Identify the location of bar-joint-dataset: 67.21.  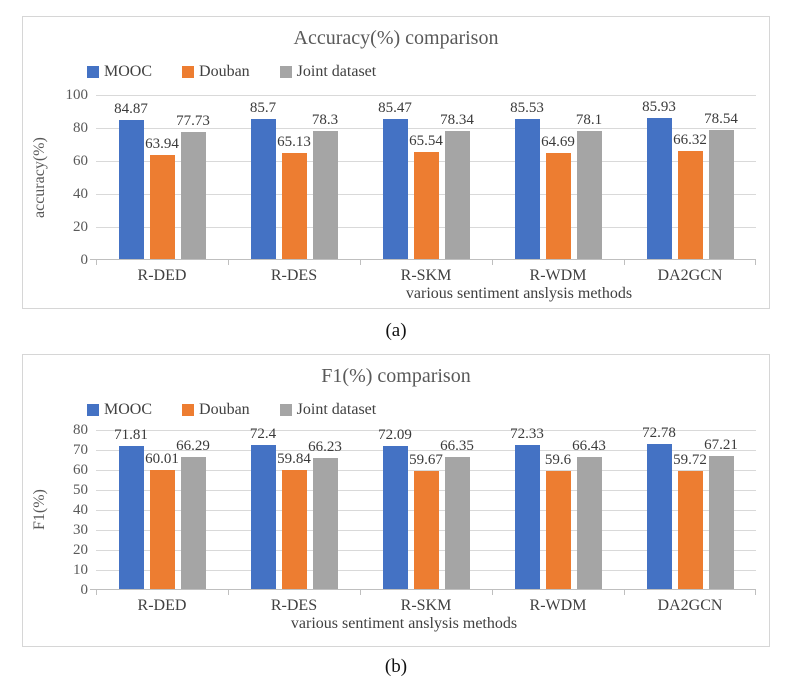
(721, 513).